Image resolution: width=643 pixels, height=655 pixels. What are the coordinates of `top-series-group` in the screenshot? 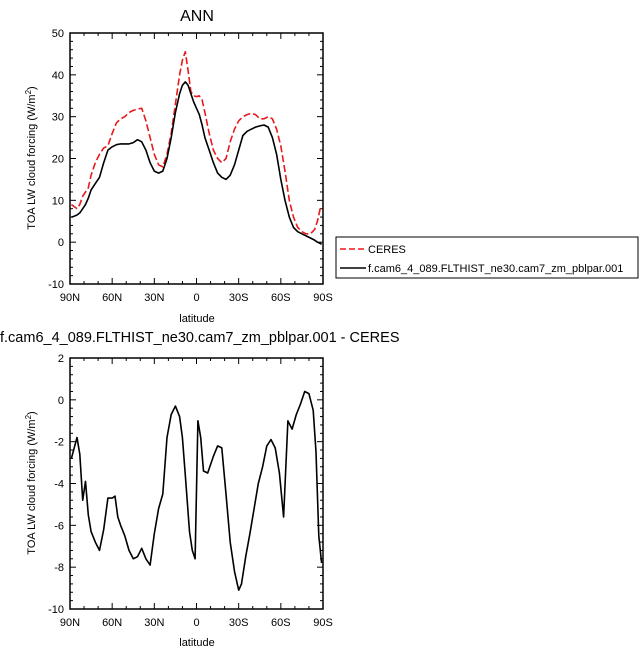 It's located at (196, 147).